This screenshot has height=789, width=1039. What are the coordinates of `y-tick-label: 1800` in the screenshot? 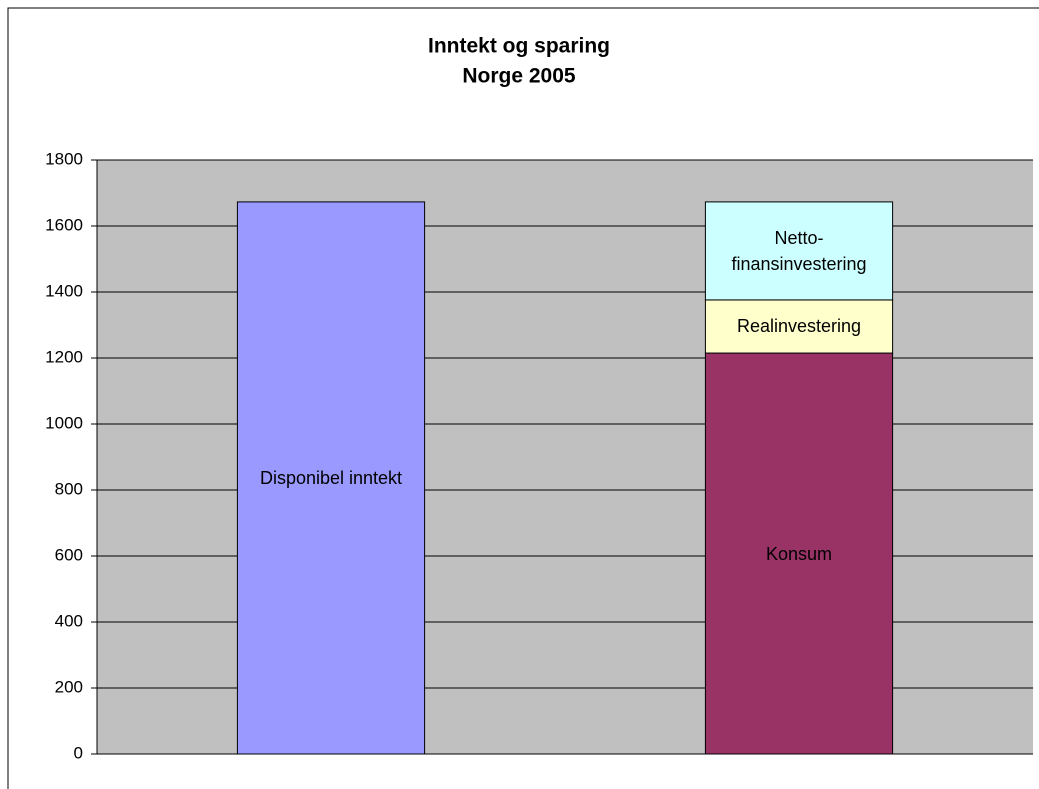 It's located at (64, 158).